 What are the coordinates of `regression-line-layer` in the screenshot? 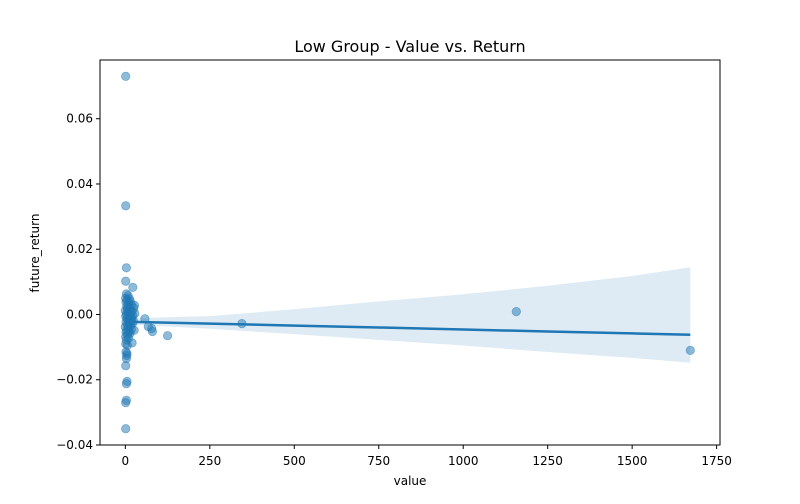 It's located at (408, 328).